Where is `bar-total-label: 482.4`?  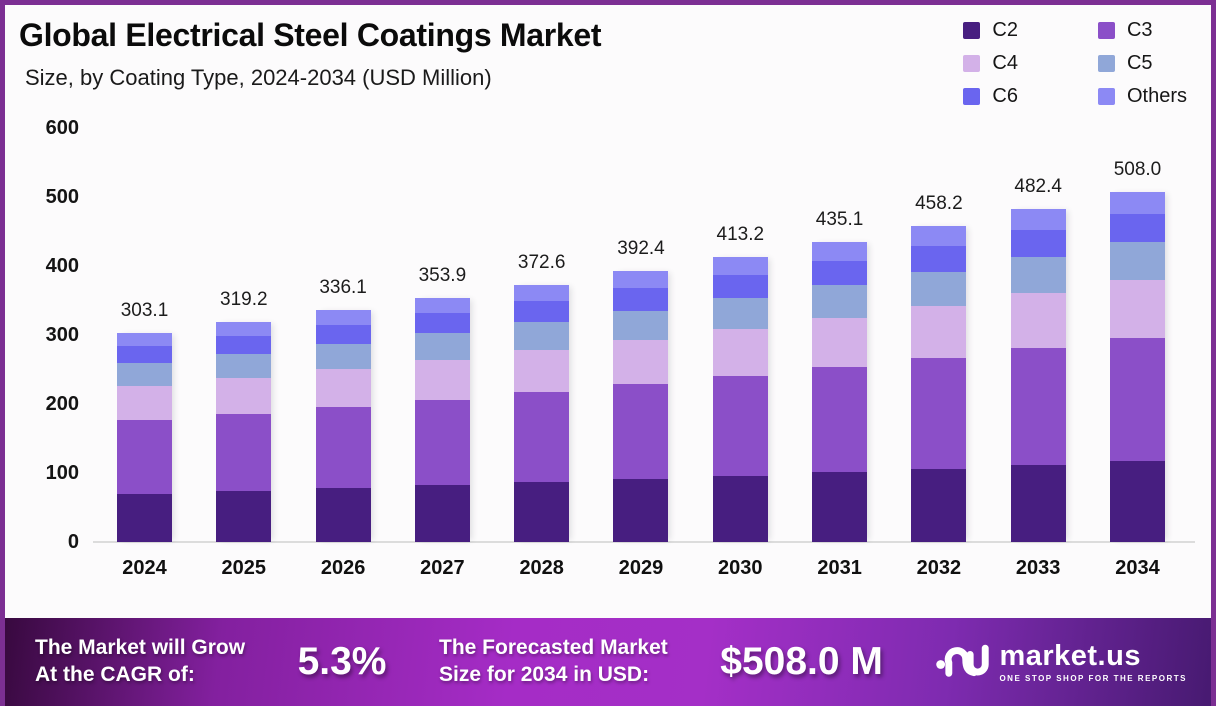 bar-total-label: 482.4 is located at coordinates (1038, 187).